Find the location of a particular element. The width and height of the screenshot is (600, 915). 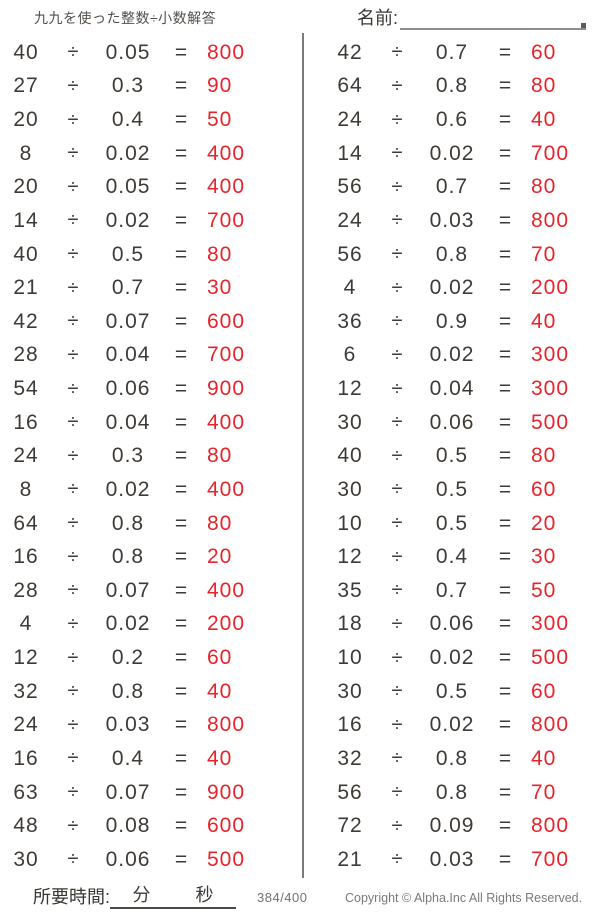

dividend: 8 is located at coordinates (26, 489).